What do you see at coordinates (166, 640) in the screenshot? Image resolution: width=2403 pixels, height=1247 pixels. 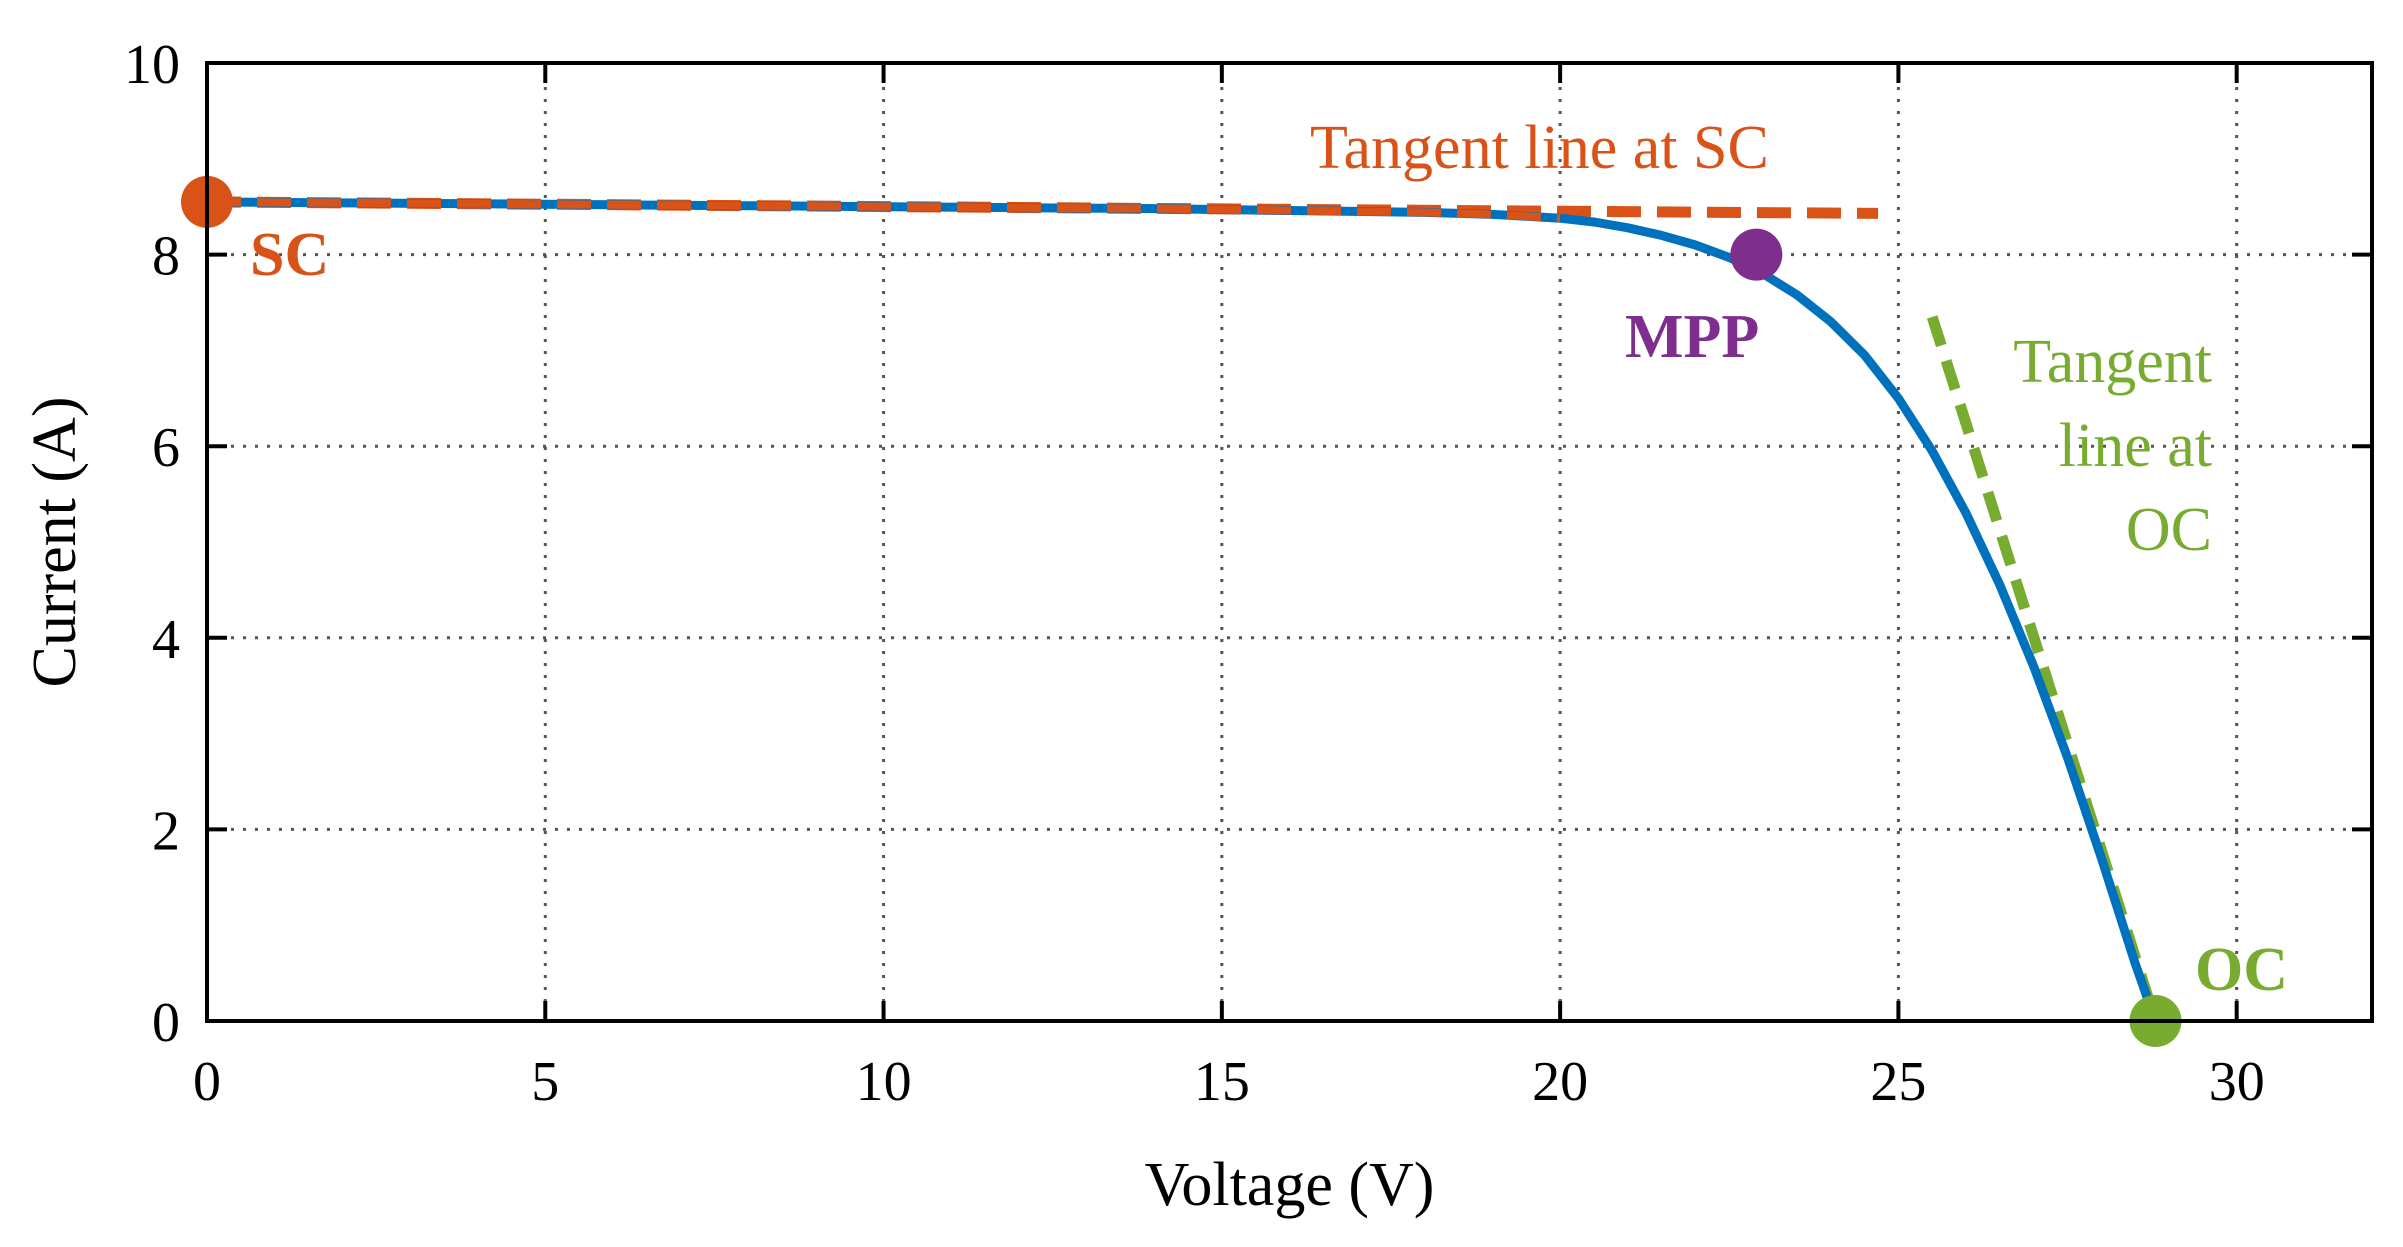 I see `y-tick-label: 4` at bounding box center [166, 640].